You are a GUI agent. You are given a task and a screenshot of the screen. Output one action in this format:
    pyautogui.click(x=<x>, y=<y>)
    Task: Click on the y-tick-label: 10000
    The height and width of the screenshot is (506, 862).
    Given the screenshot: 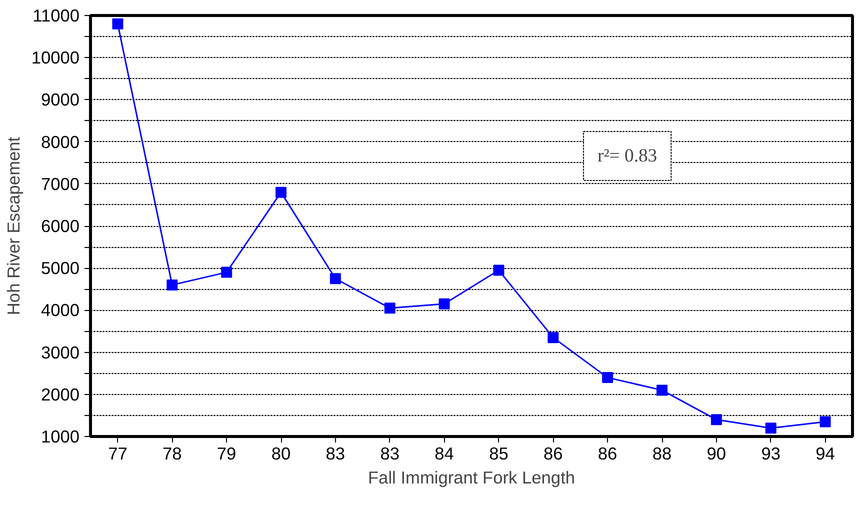 What is the action you would take?
    pyautogui.click(x=55, y=58)
    